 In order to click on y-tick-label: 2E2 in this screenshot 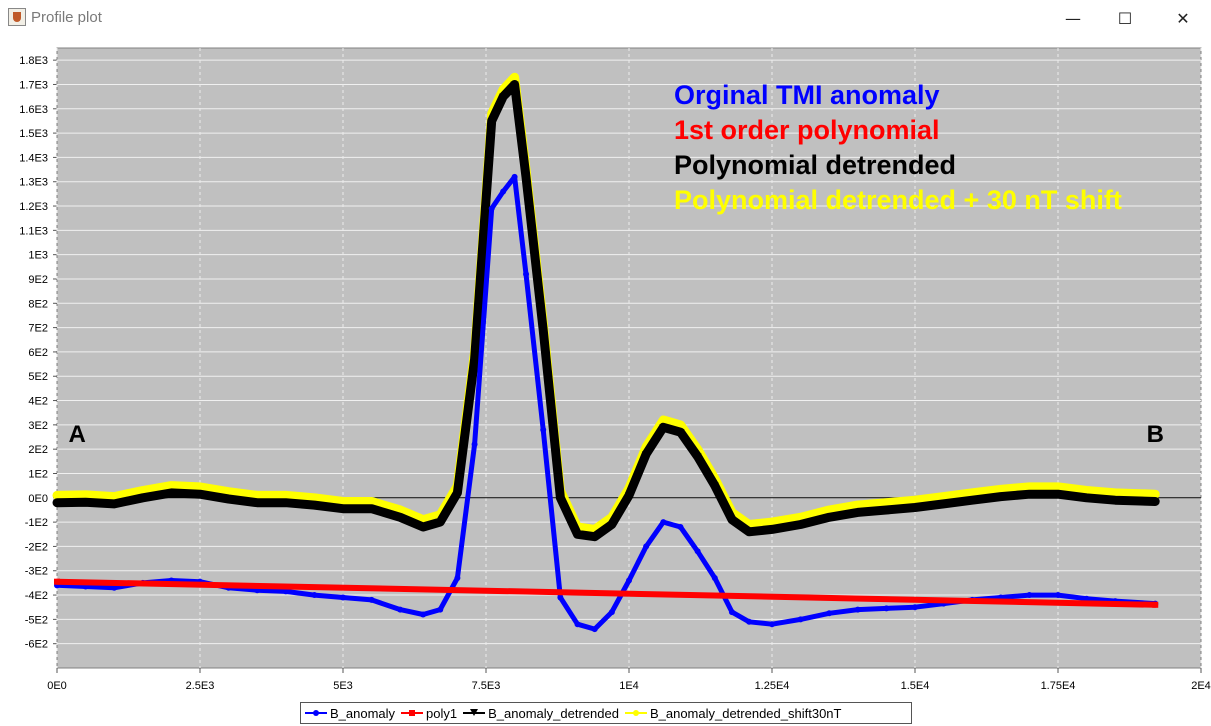, I will do `click(38, 450)`.